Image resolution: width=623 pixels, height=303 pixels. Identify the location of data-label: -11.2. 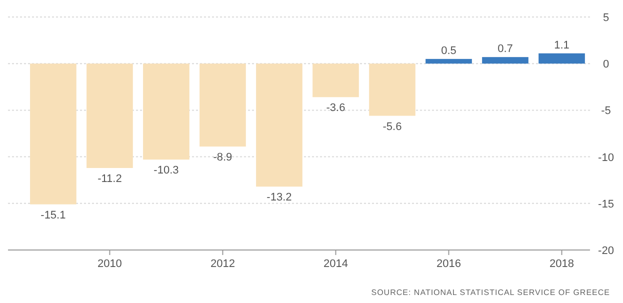
(110, 178).